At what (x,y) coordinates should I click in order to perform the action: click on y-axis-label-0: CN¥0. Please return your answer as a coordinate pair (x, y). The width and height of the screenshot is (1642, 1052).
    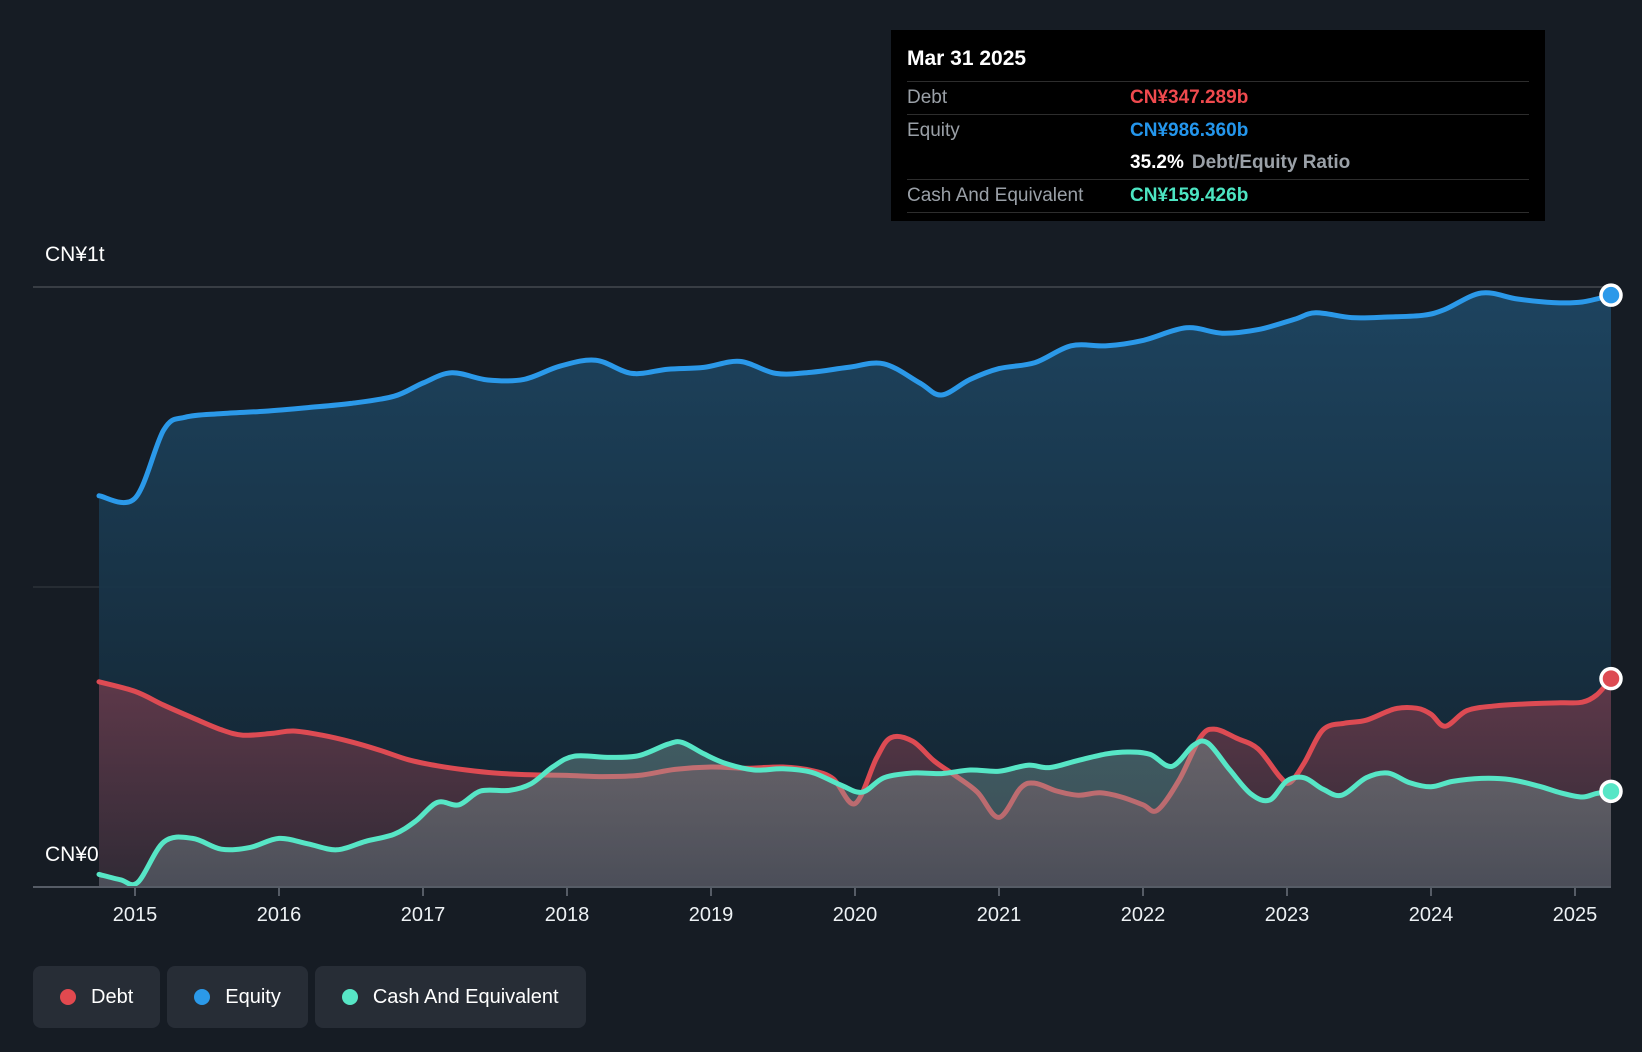
    Looking at the image, I should click on (72, 854).